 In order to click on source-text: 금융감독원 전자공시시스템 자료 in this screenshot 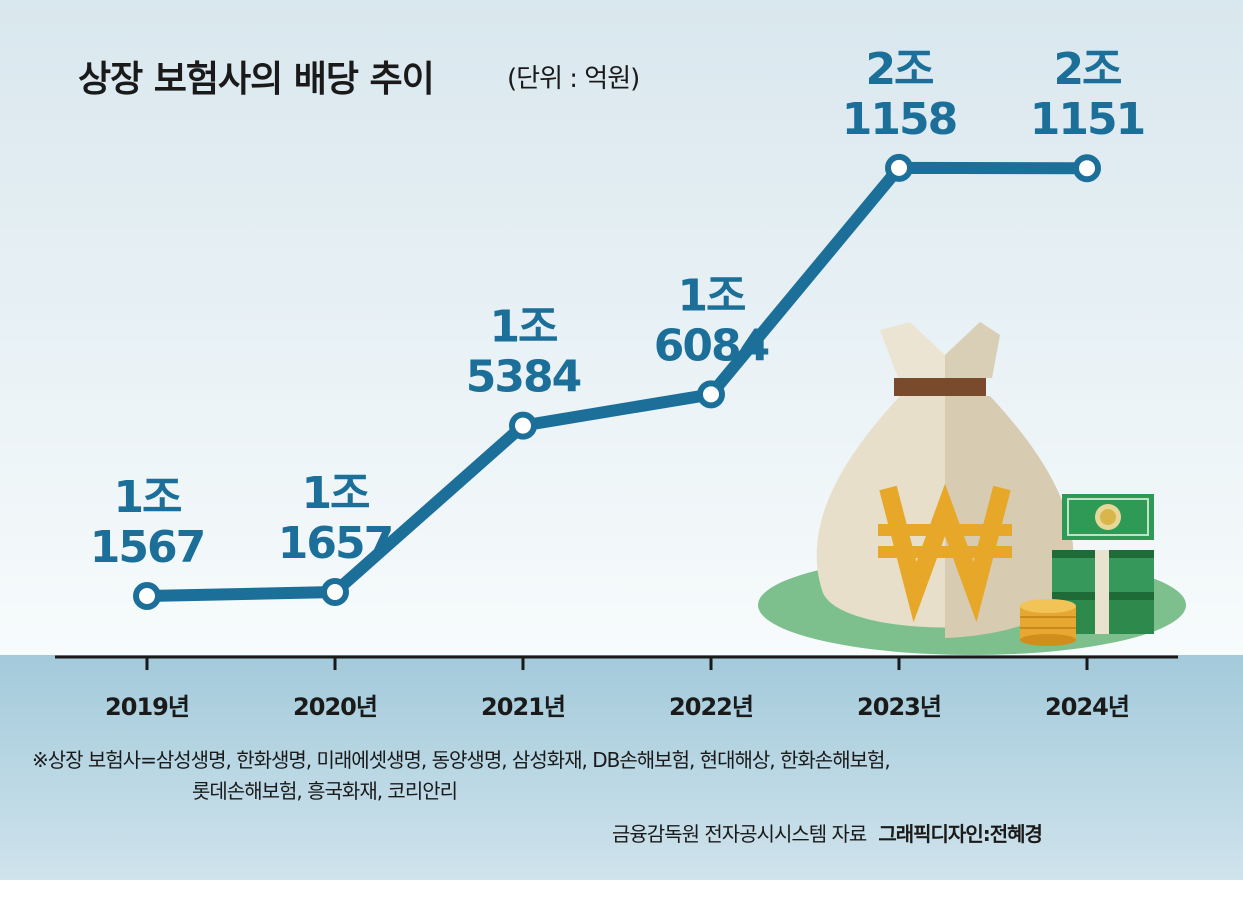, I will do `click(739, 834)`.